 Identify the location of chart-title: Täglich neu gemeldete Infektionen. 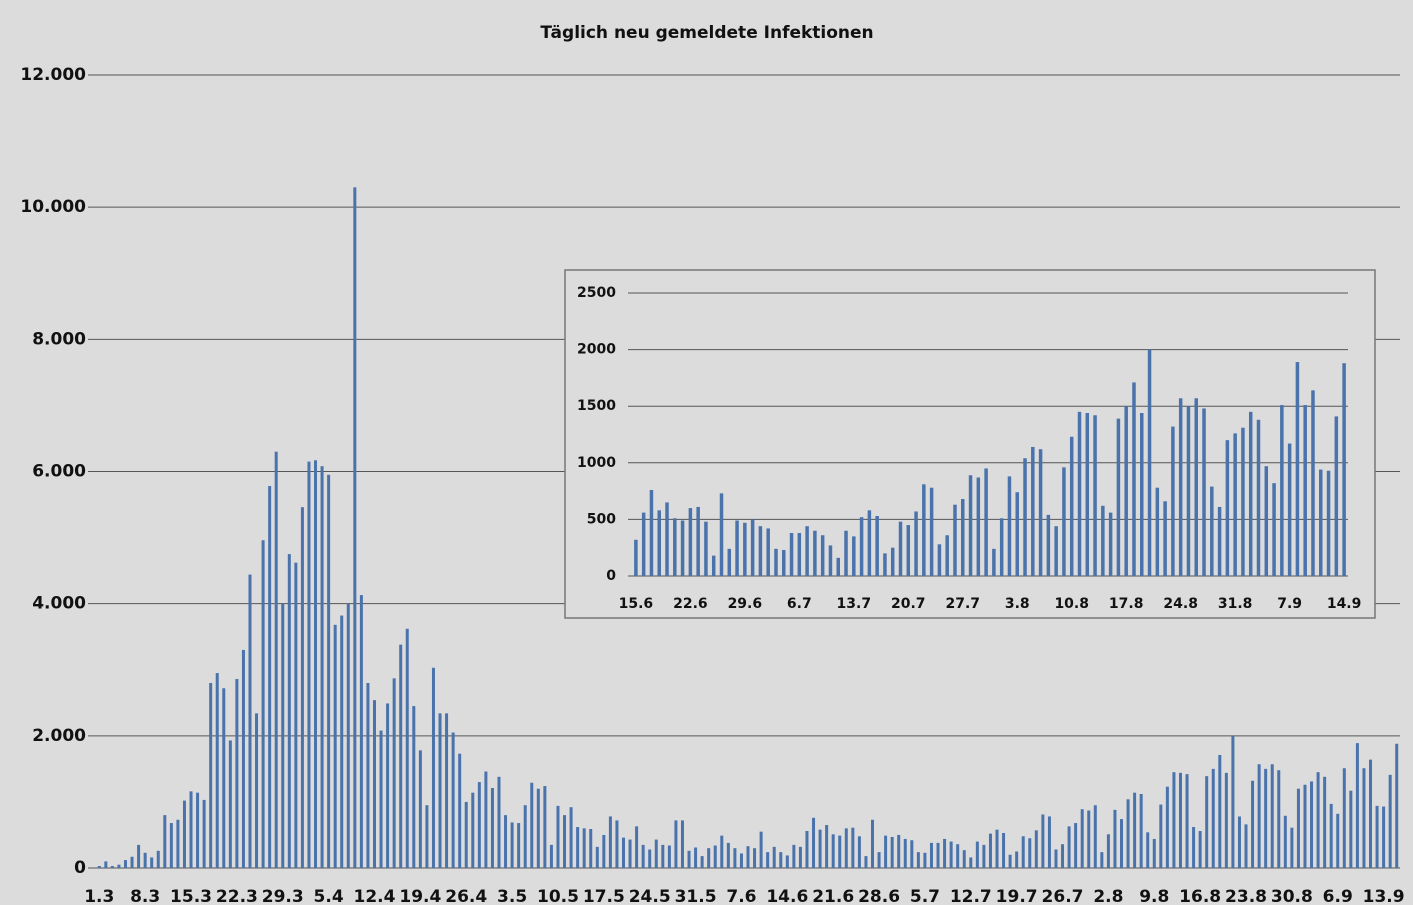
(706, 33).